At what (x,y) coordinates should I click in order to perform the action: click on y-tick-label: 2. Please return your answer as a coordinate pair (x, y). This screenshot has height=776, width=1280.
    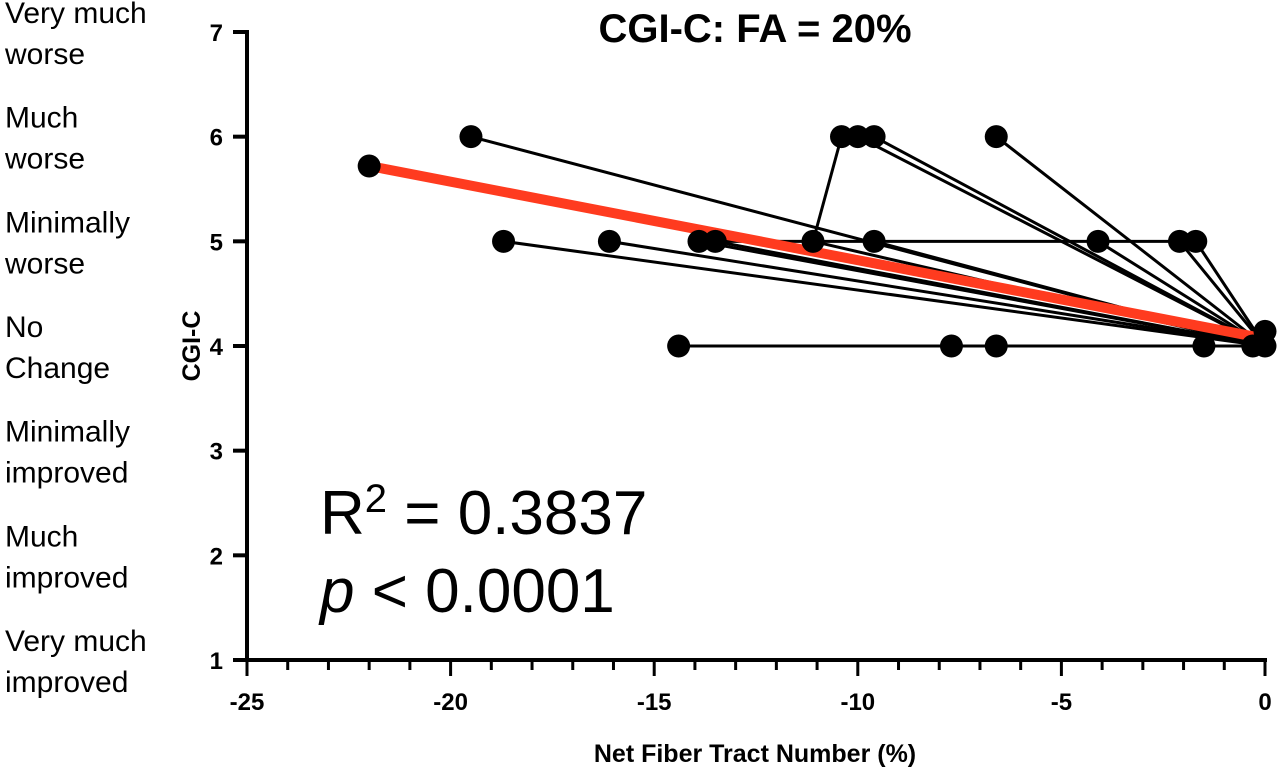
    Looking at the image, I should click on (216, 556).